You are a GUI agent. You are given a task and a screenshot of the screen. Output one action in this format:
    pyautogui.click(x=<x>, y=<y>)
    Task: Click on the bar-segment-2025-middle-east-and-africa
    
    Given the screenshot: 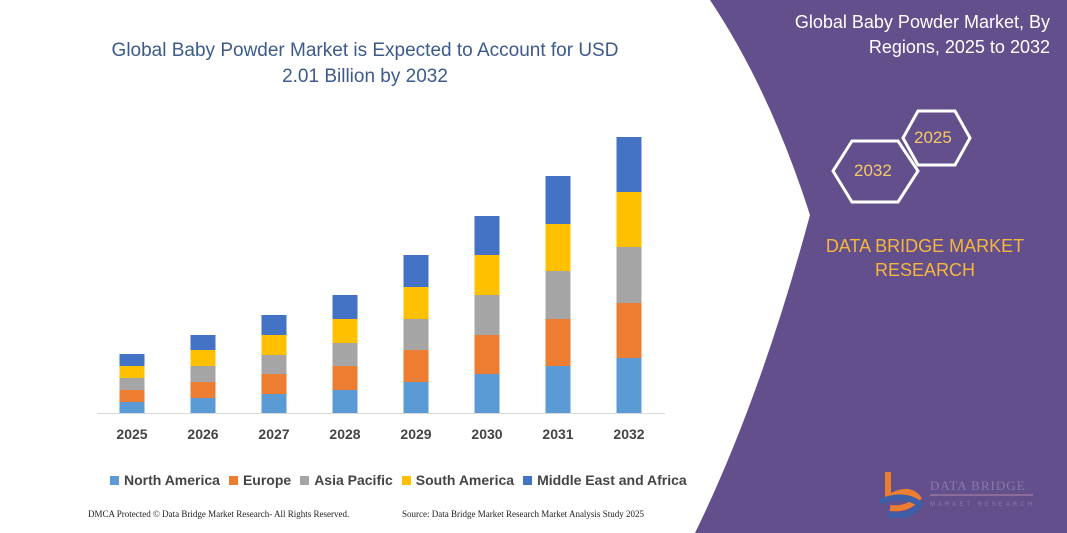 What is the action you would take?
    pyautogui.click(x=132, y=360)
    